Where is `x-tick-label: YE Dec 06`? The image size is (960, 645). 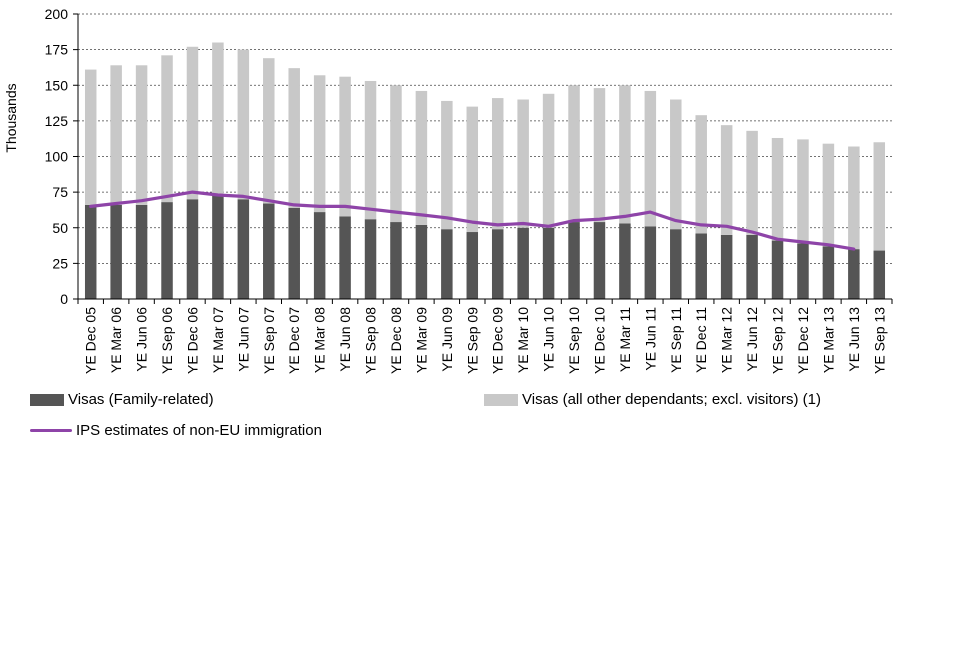 x-tick-label: YE Dec 06 is located at coordinates (192, 340).